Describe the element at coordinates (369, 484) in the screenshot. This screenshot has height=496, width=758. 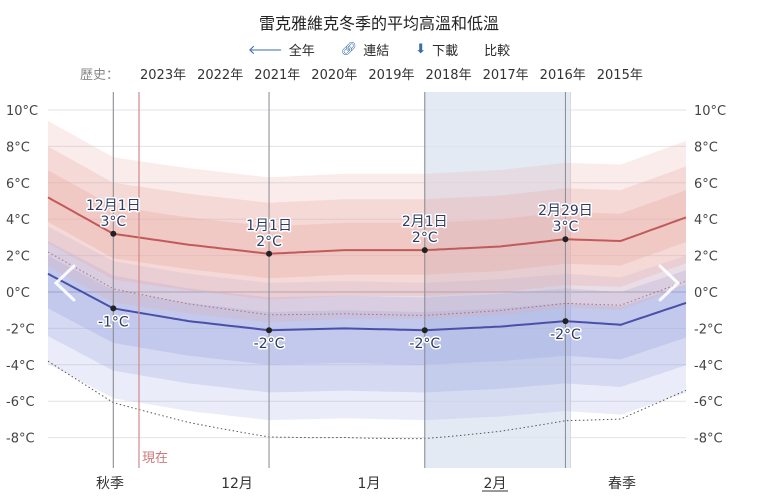
I see `x-label-2: 1月` at that location.